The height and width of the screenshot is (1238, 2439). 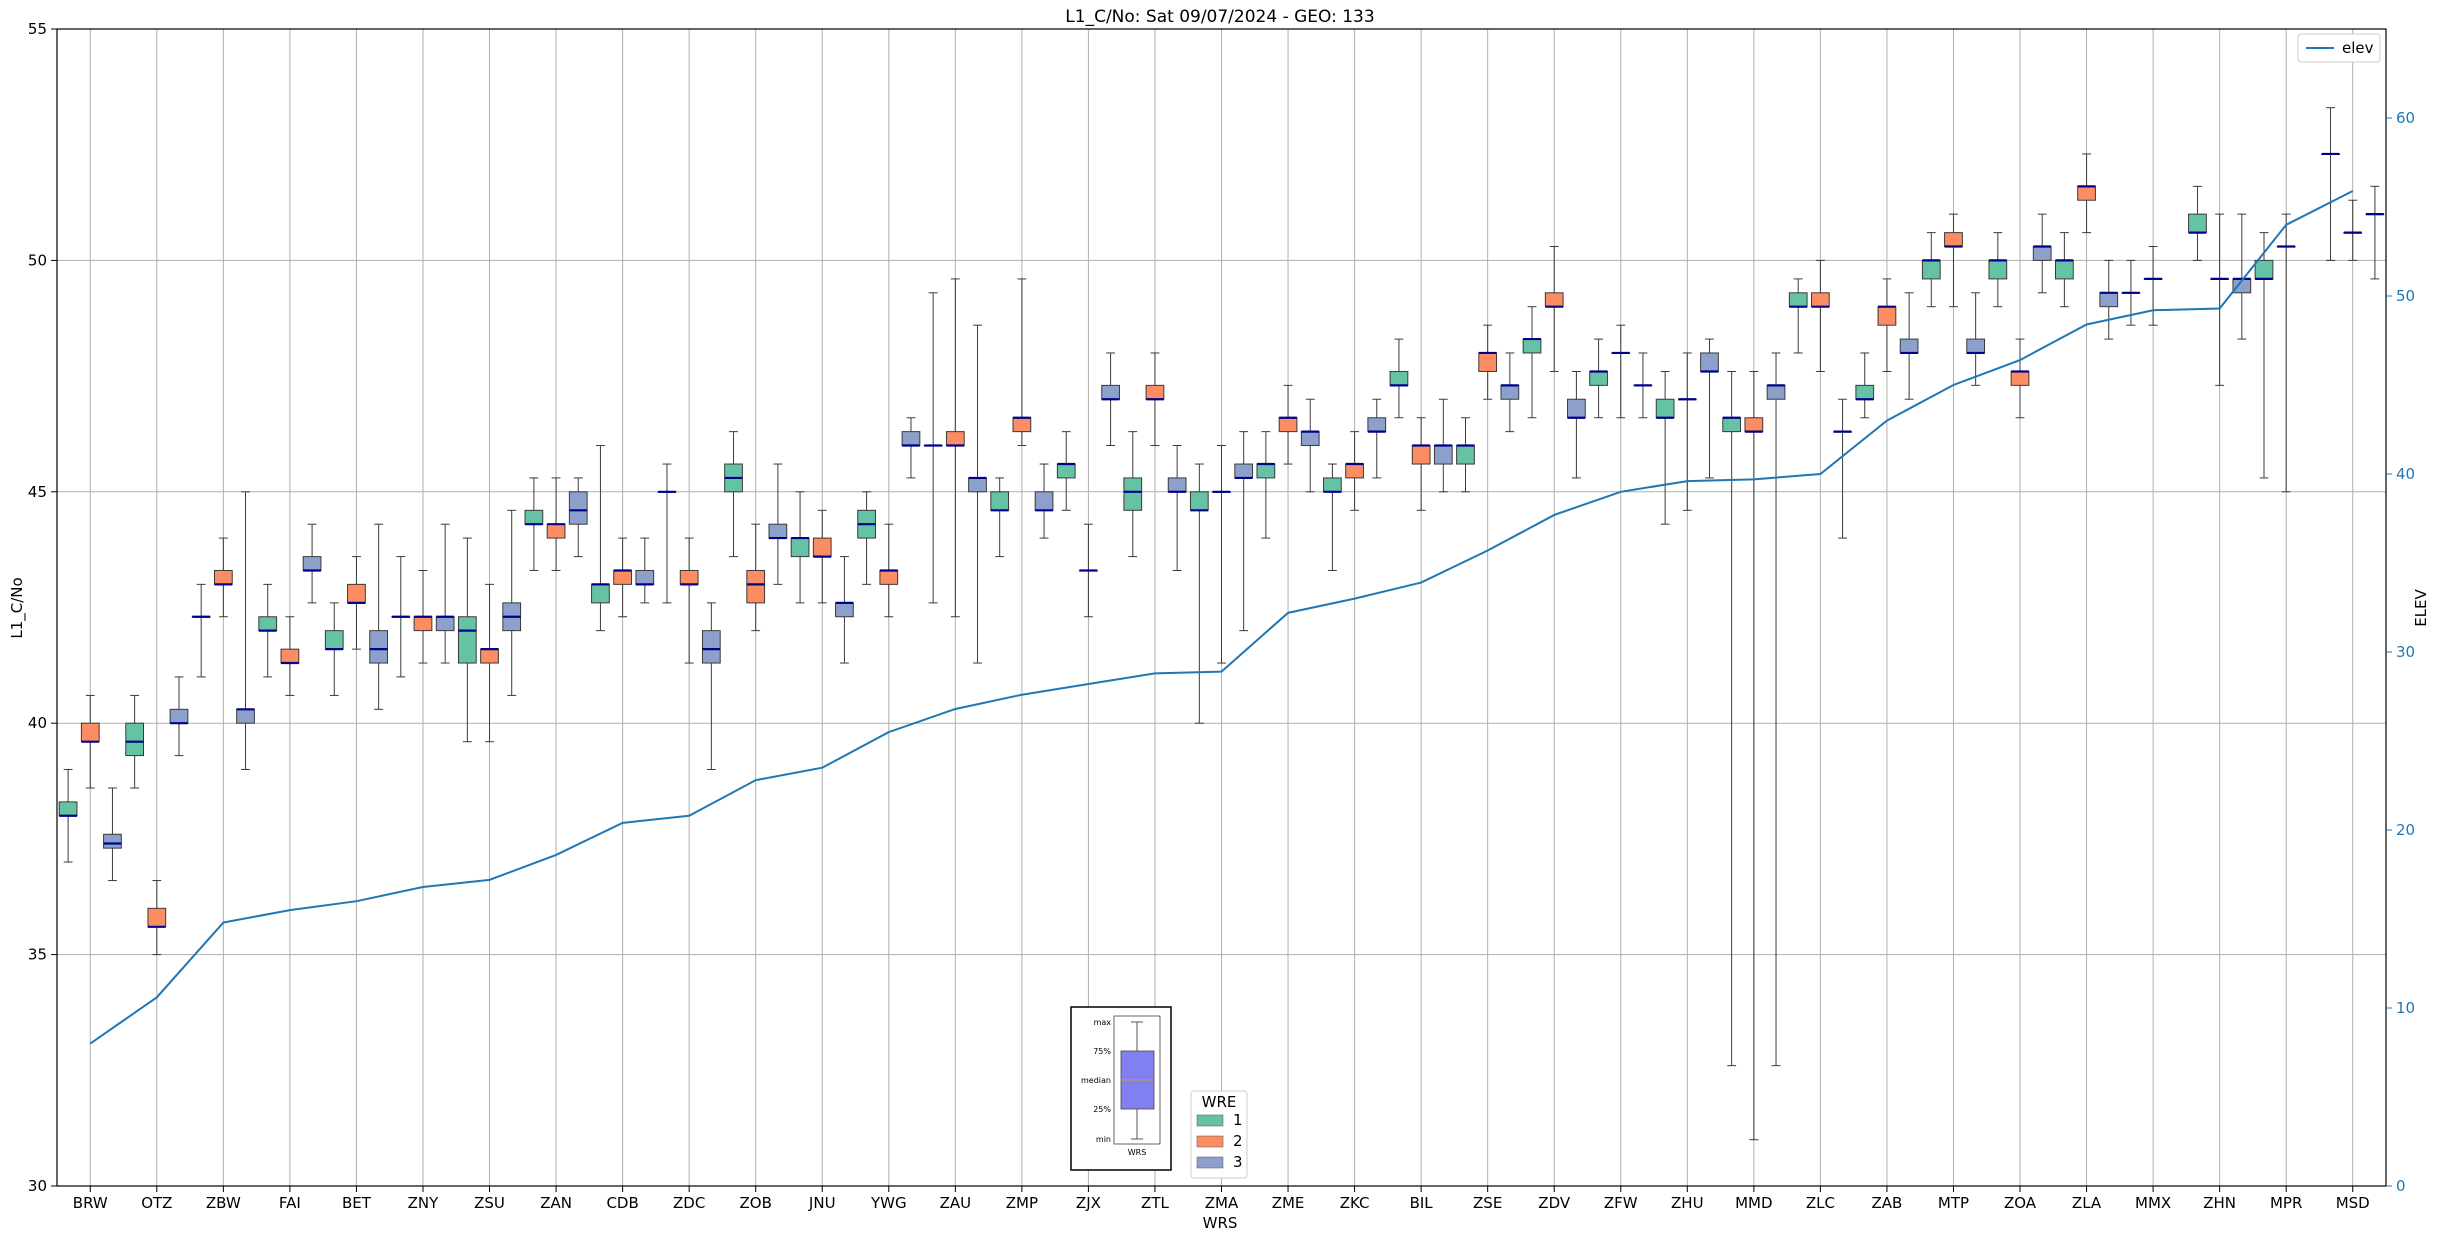 I want to click on inset-label-q3: 75%, so click(x=1102, y=1051).